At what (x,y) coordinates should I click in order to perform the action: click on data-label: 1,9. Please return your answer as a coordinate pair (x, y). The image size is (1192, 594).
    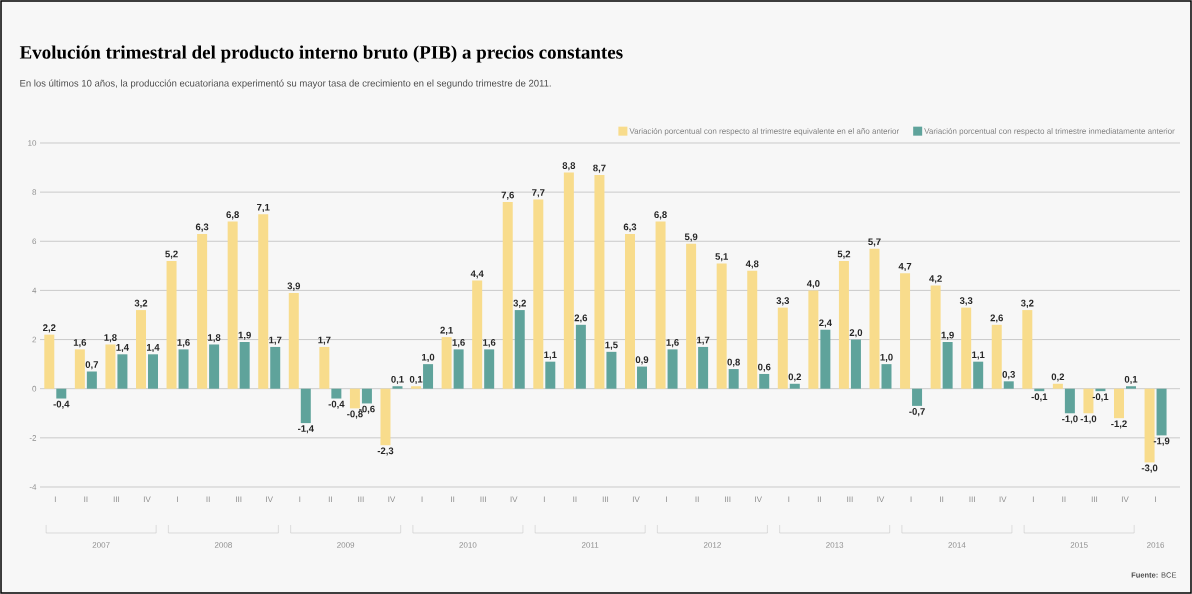
    Looking at the image, I should click on (947, 335).